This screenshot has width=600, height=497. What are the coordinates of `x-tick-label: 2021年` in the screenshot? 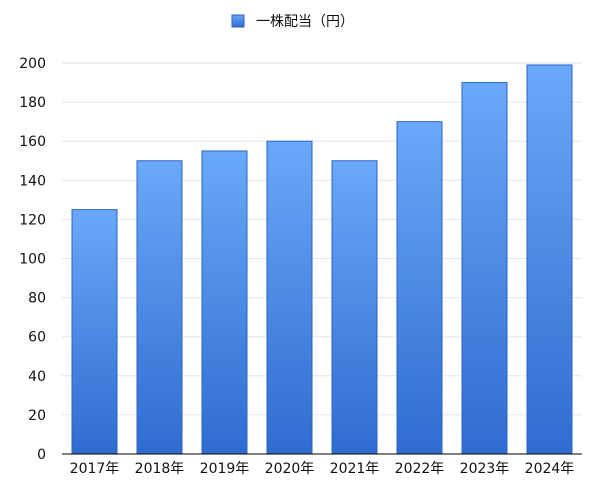 It's located at (355, 469).